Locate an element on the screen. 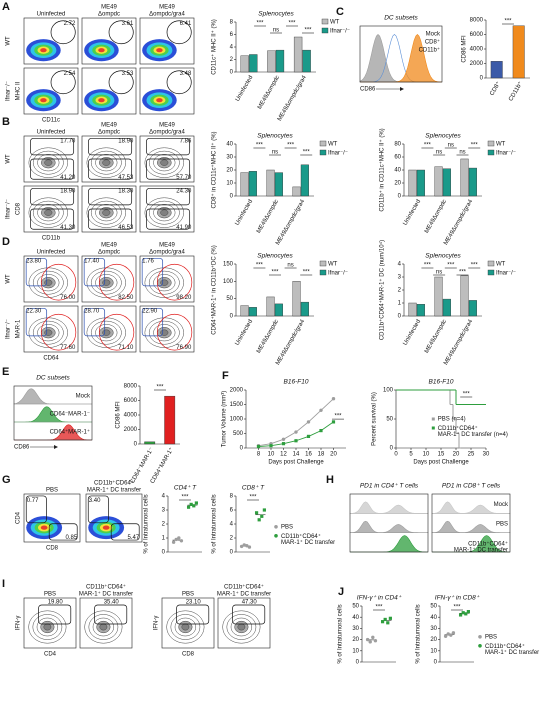 Image resolution: width=540 pixels, height=706 pixels. y-tick-label: 1500 is located at coordinates (237, 405).